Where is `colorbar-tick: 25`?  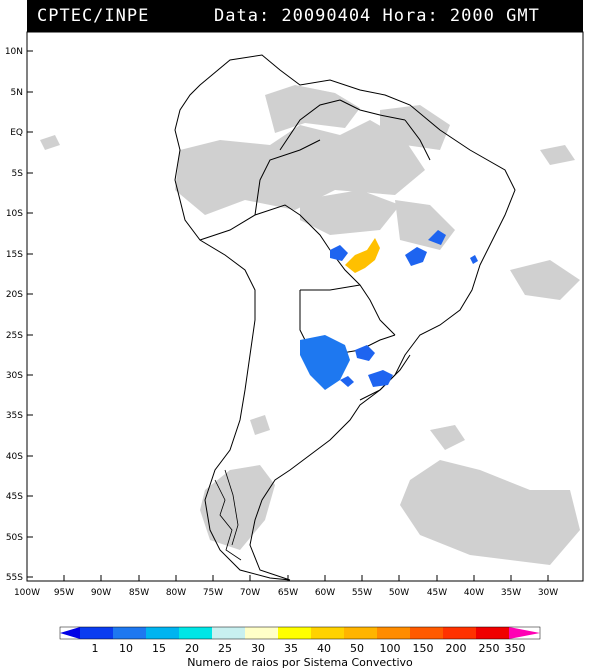 colorbar-tick: 25 is located at coordinates (225, 648).